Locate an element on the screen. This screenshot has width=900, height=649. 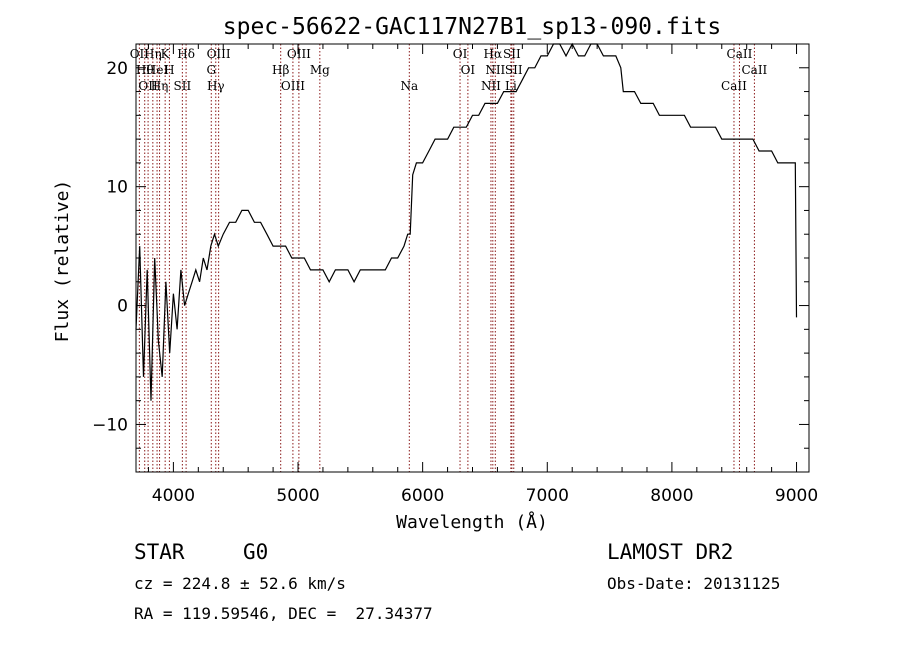
line-label: G is located at coordinates (211, 70).